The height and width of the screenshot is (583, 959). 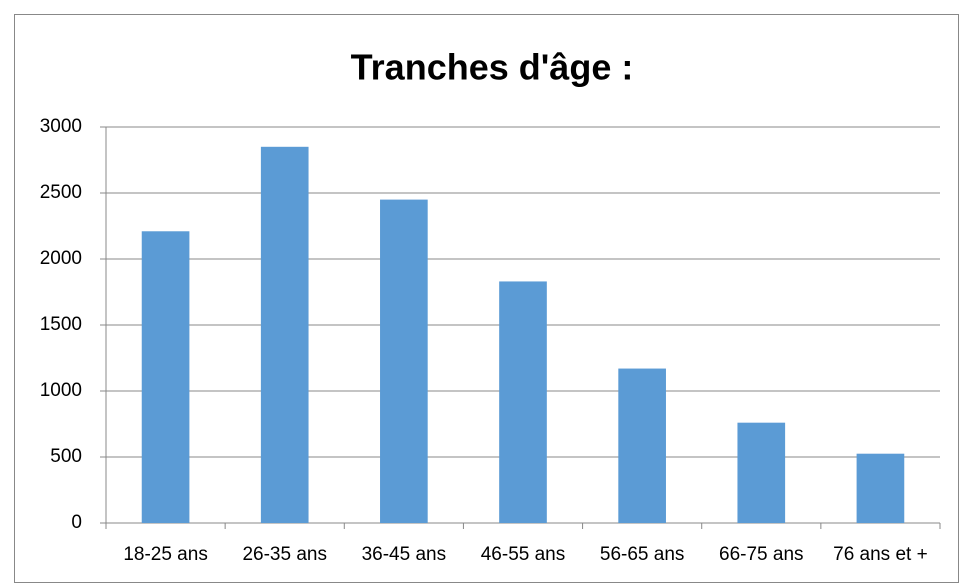 I want to click on x-tick-label: 36-45 ans, so click(x=404, y=554).